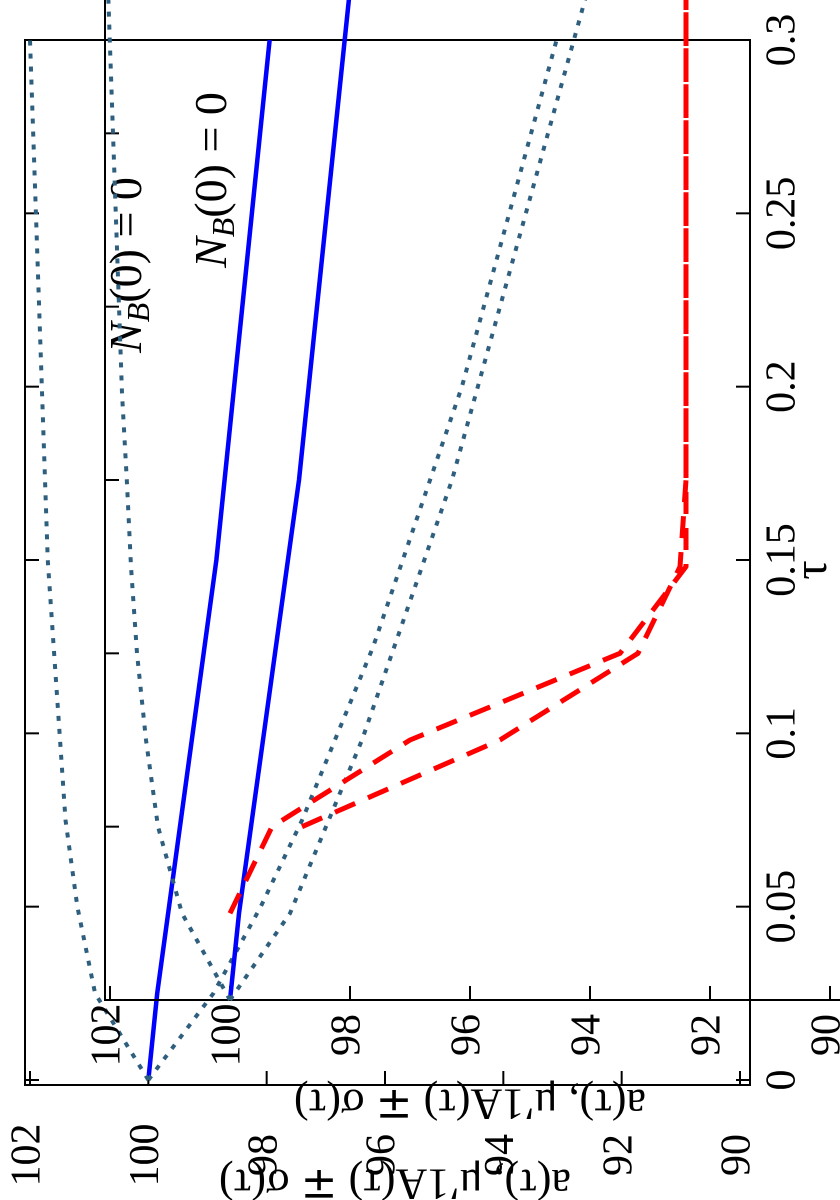 Image resolution: width=840 pixels, height=1200 pixels. I want to click on x-tick-label: 0.3, so click(782, 40).